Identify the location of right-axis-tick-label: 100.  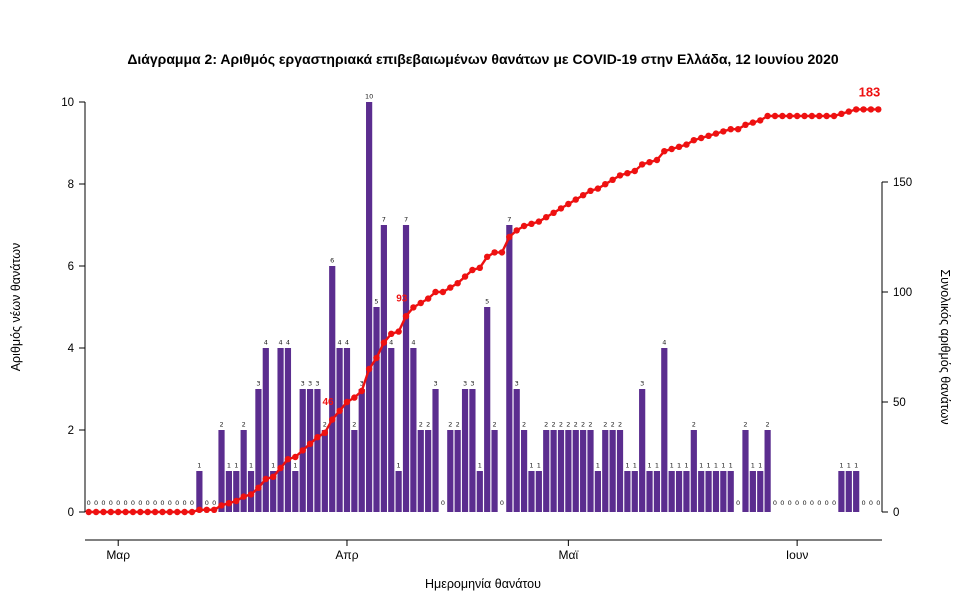
(902, 293).